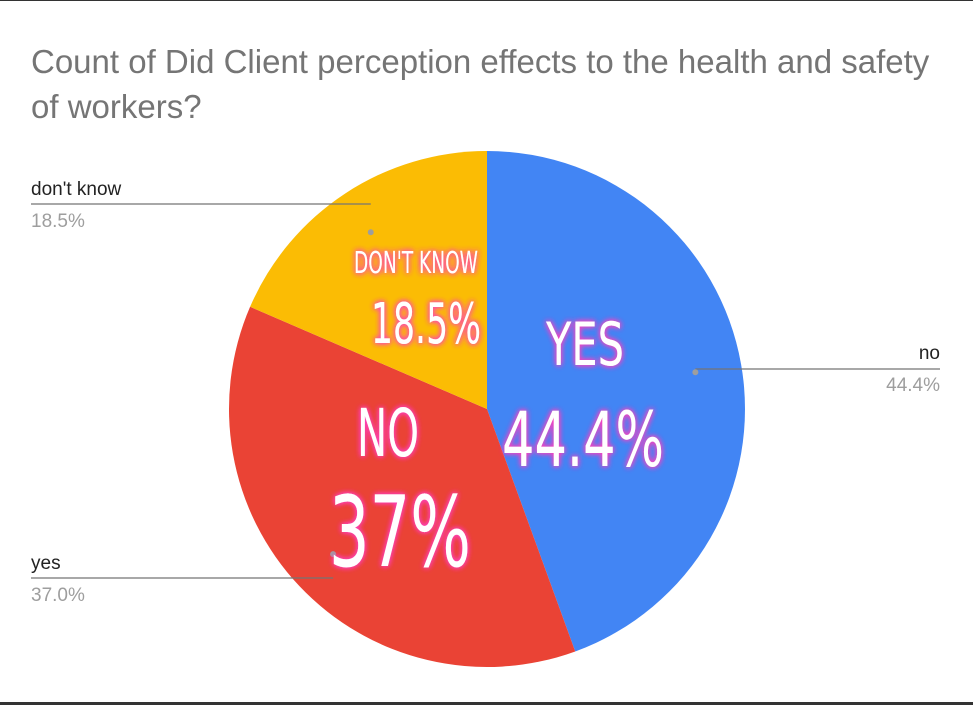 This screenshot has height=706, width=973. I want to click on callout-dot-no, so click(695, 372).